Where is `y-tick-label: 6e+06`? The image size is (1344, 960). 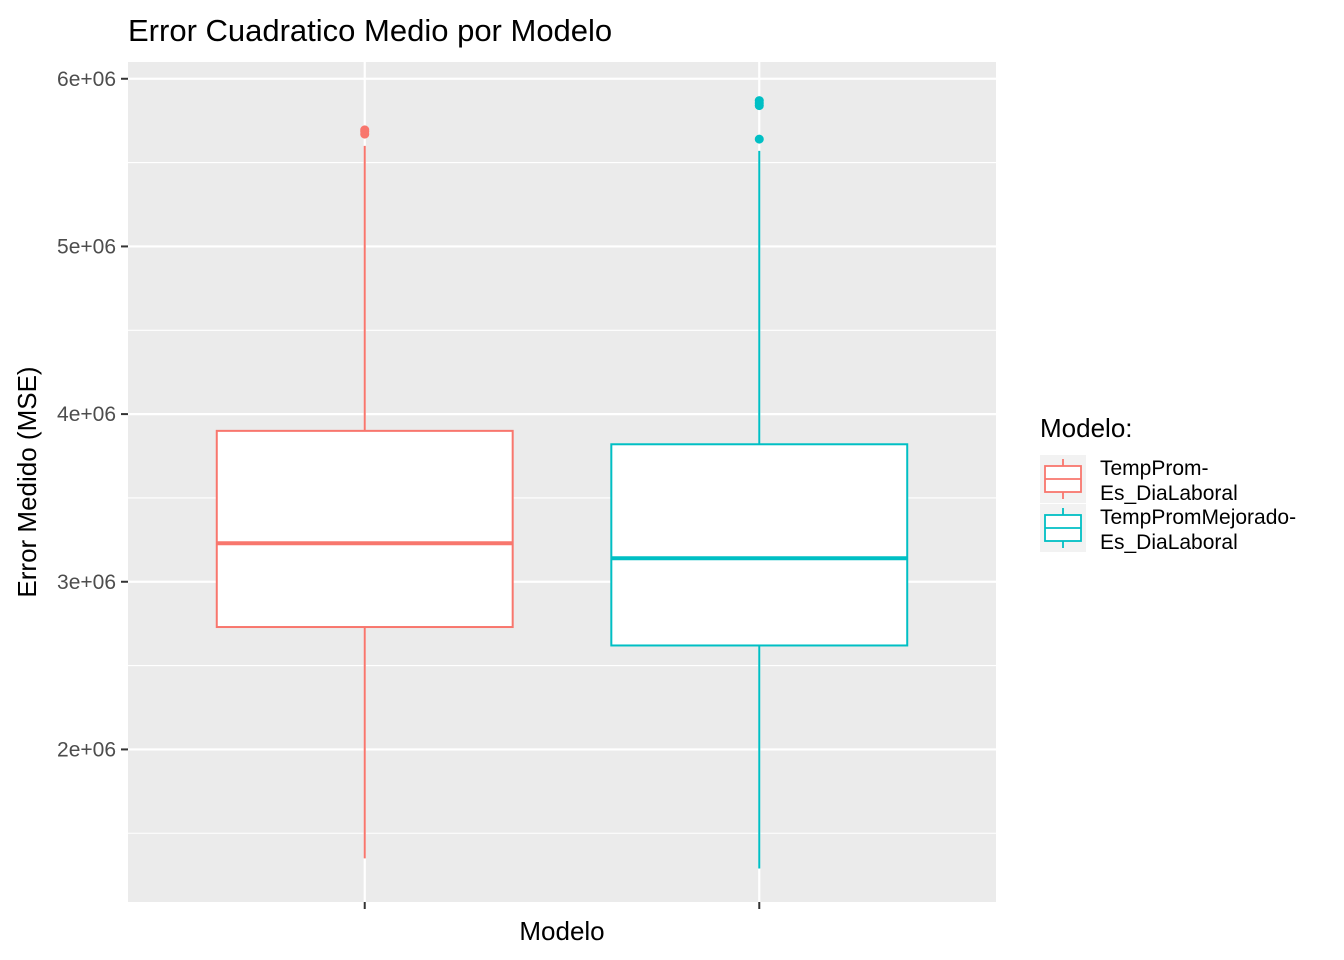
y-tick-label: 6e+06 is located at coordinates (86, 79).